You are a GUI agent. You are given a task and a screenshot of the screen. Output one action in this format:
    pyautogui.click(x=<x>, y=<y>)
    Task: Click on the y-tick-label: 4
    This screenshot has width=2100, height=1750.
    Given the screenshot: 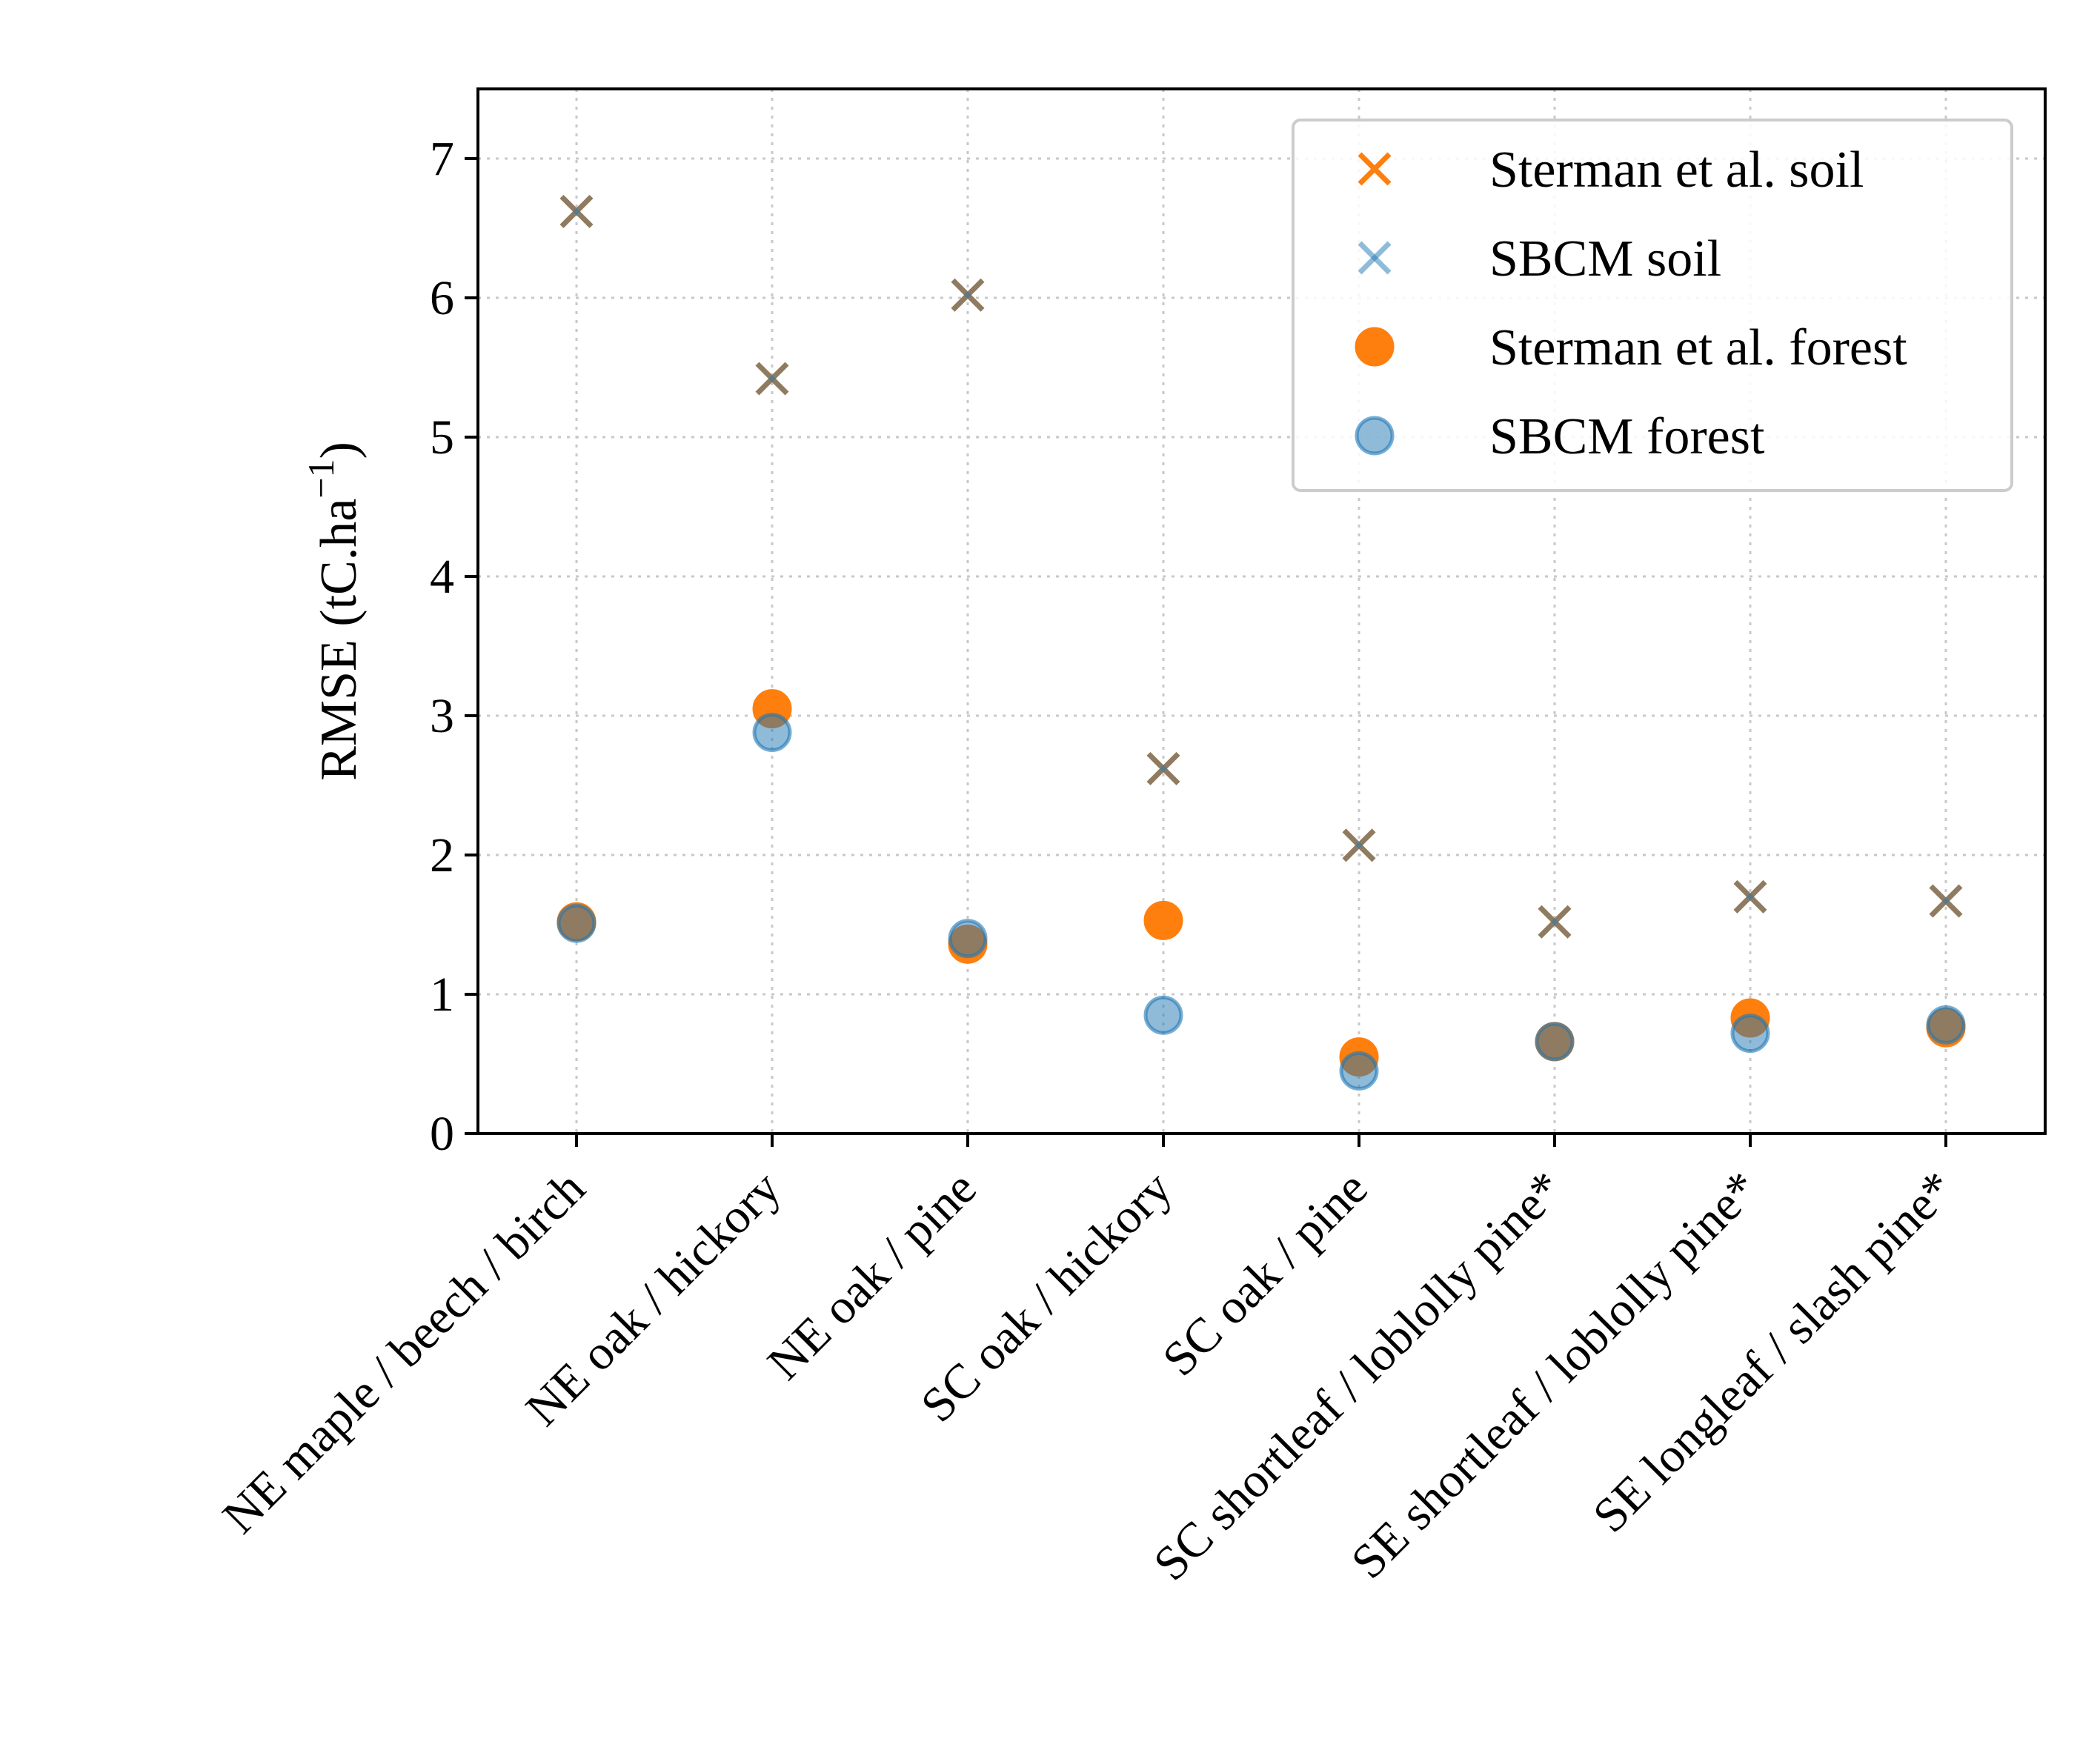 What is the action you would take?
    pyautogui.click(x=442, y=577)
    